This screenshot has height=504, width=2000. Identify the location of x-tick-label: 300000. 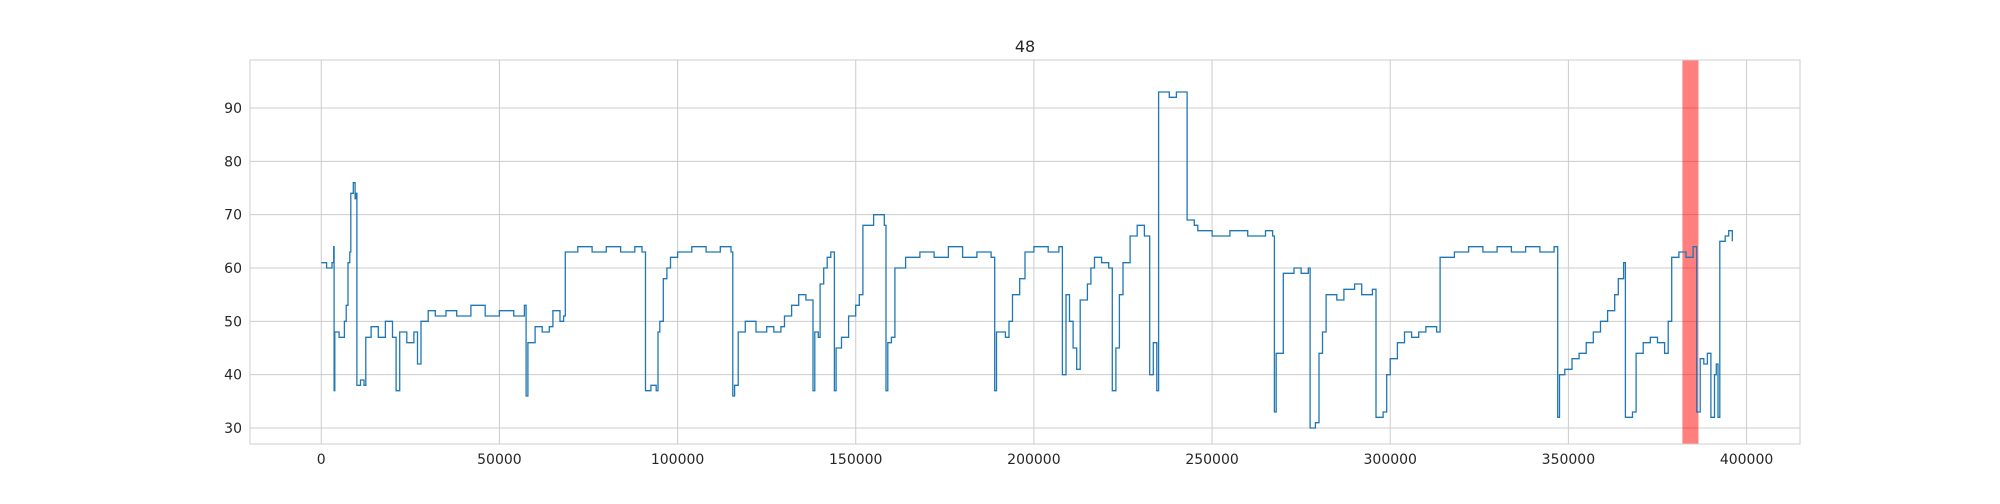
(1390, 460).